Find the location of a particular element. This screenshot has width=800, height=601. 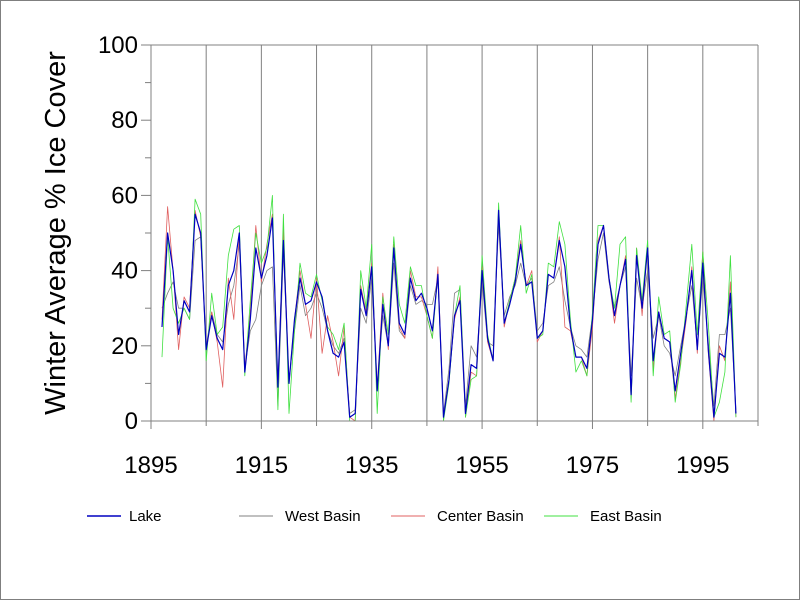

y-tick-label-0: 0 is located at coordinates (131, 421).